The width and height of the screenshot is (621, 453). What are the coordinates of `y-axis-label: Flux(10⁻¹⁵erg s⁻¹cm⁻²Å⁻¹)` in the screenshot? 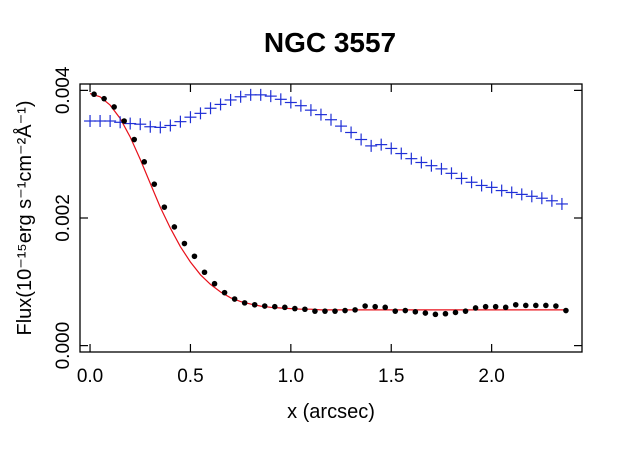 It's located at (24, 218).